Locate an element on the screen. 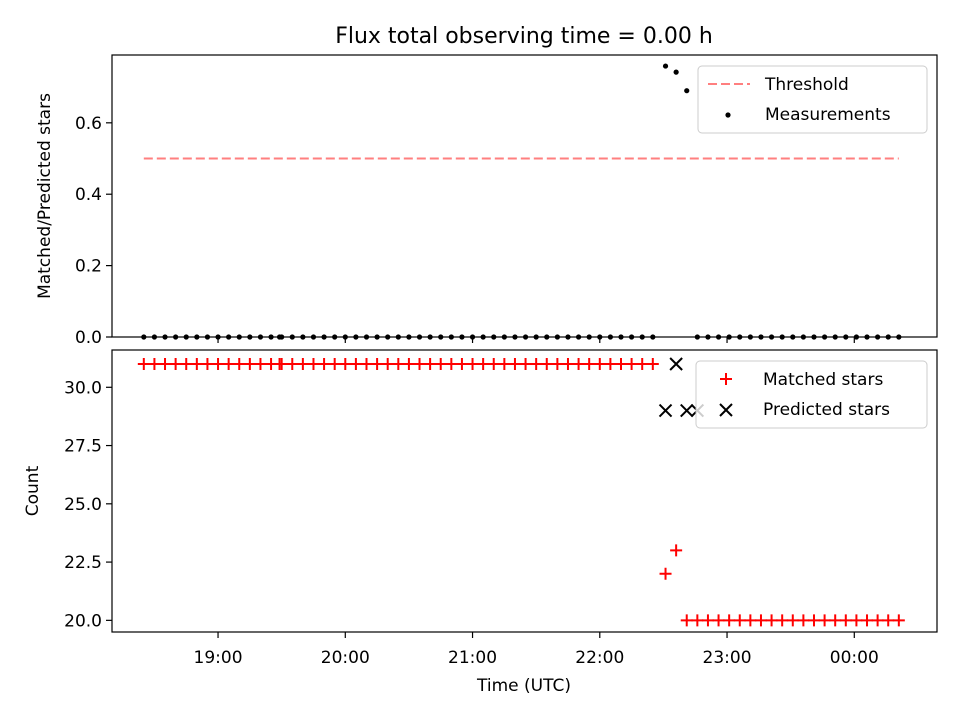 This screenshot has height=720, width=960. star-count-xticks: 19:00 20:00 21:00 22:00 23:00 00:00 is located at coordinates (536, 650).